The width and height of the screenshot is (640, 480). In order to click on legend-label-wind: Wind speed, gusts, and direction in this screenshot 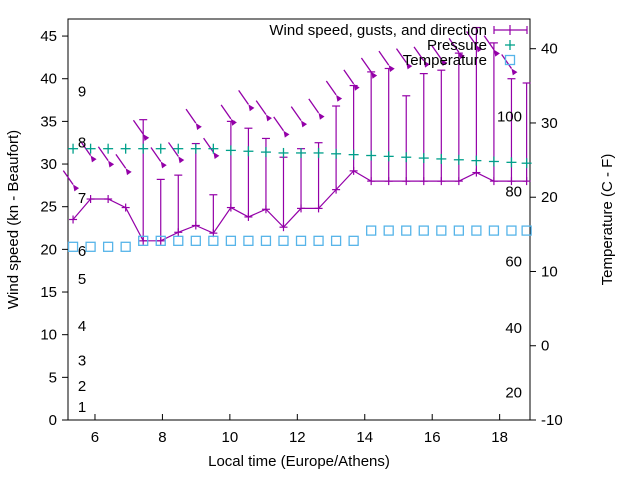, I will do `click(378, 30)`.